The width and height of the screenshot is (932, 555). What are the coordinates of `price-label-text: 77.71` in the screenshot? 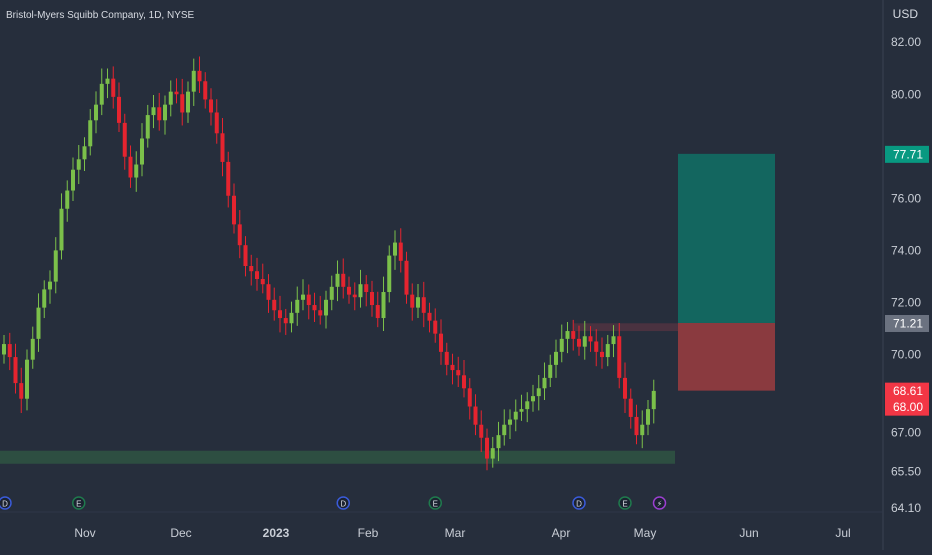 It's located at (908, 154).